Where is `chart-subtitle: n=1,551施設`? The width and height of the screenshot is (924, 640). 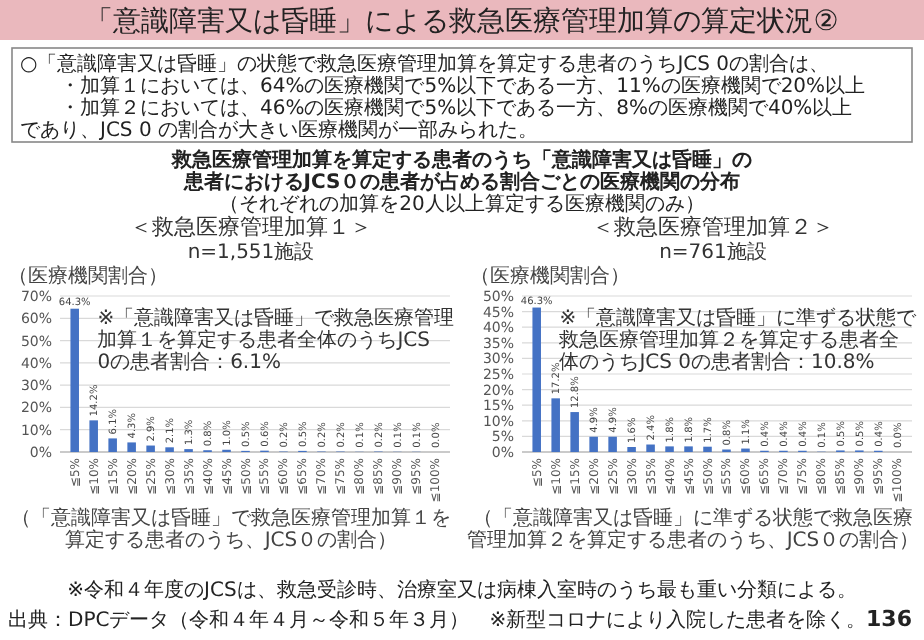
chart-subtitle: n=1,551施設 is located at coordinates (251, 252).